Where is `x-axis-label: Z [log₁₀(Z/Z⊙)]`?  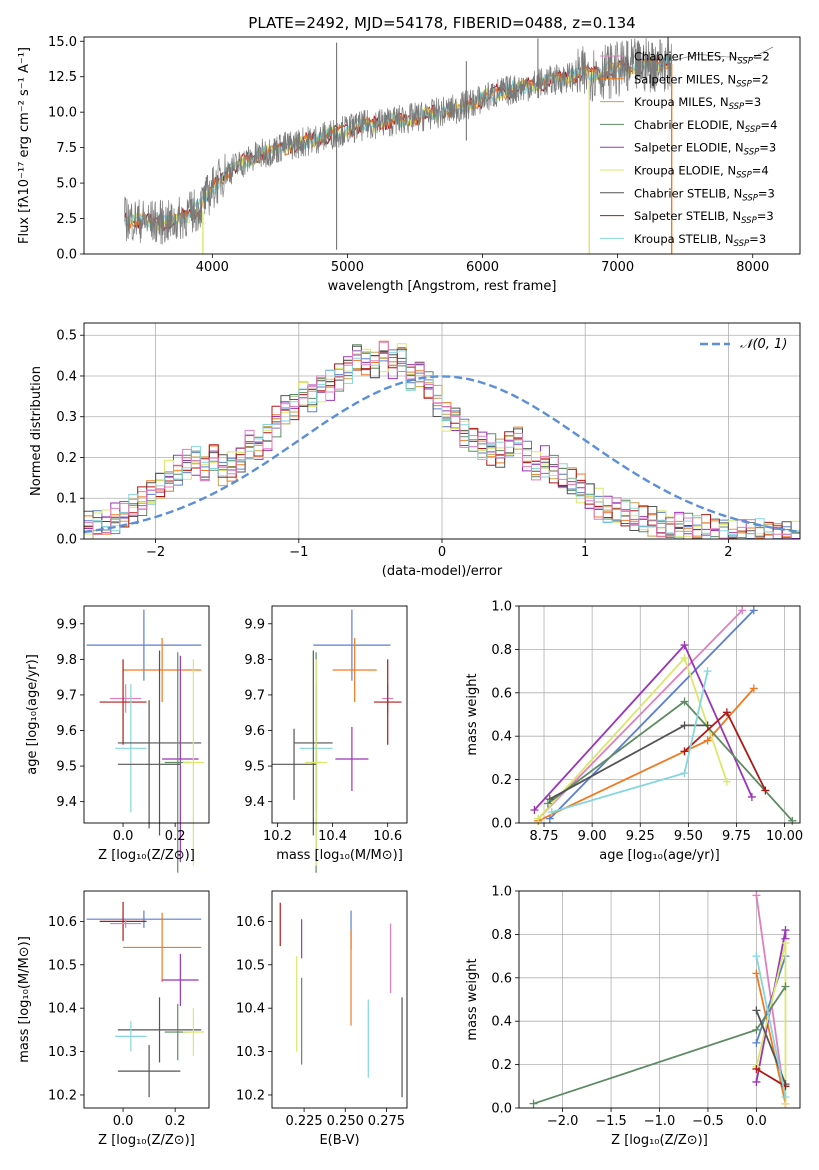
x-axis-label: Z [log₁₀(Z/Z⊙)] is located at coordinates (146, 855).